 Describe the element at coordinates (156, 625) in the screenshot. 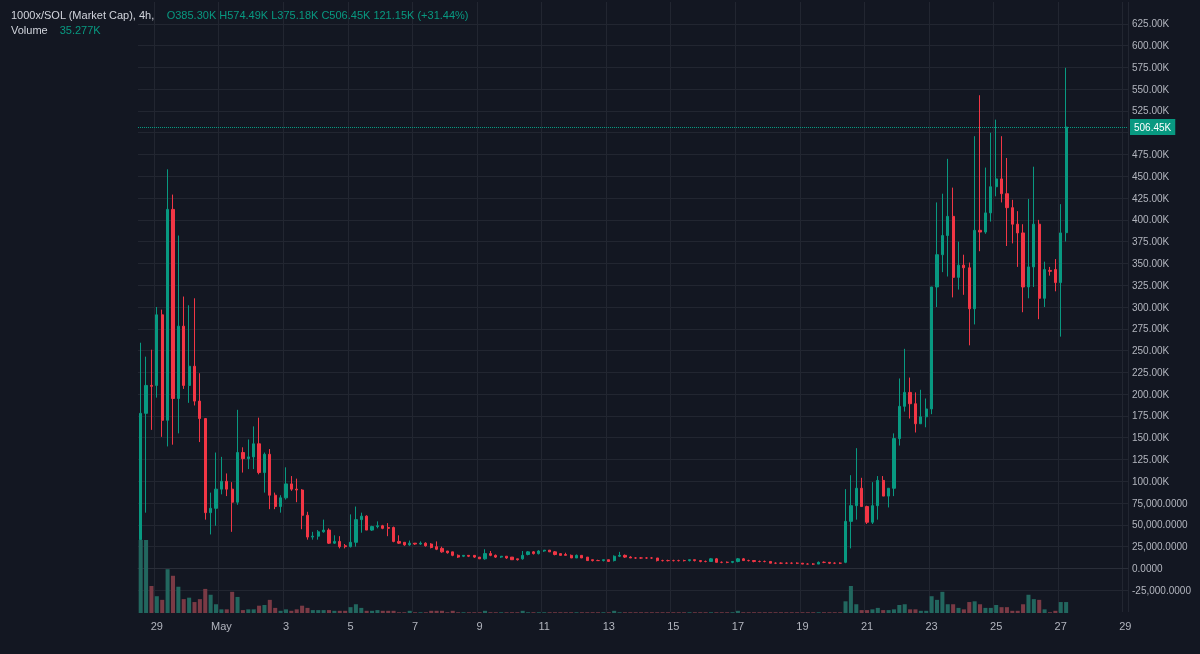

I see `x-tick-label: 29` at that location.